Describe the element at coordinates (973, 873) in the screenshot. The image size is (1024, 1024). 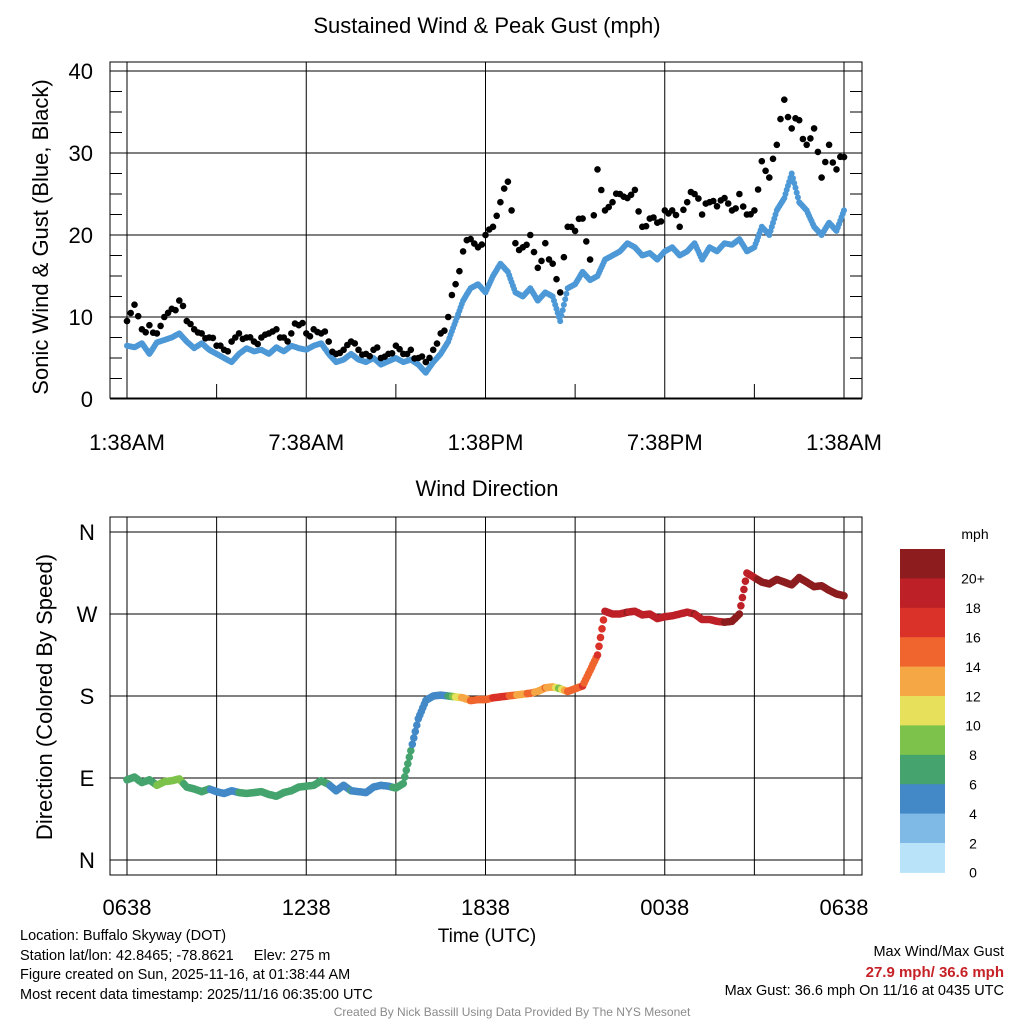
I see `colorbar-label: 0` at that location.